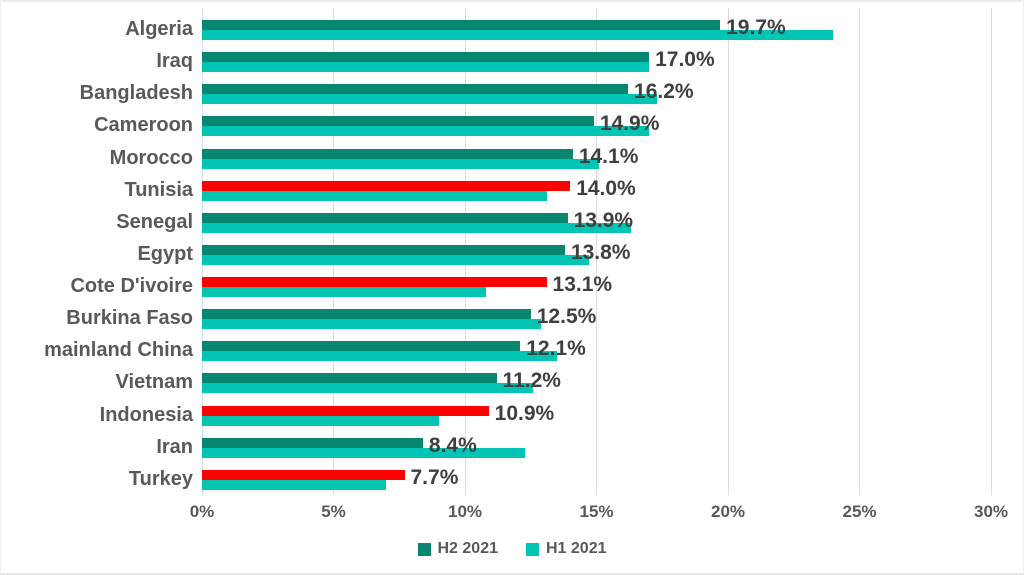 The height and width of the screenshot is (575, 1024). I want to click on bar-h2-2021-indonesia, so click(345, 410).